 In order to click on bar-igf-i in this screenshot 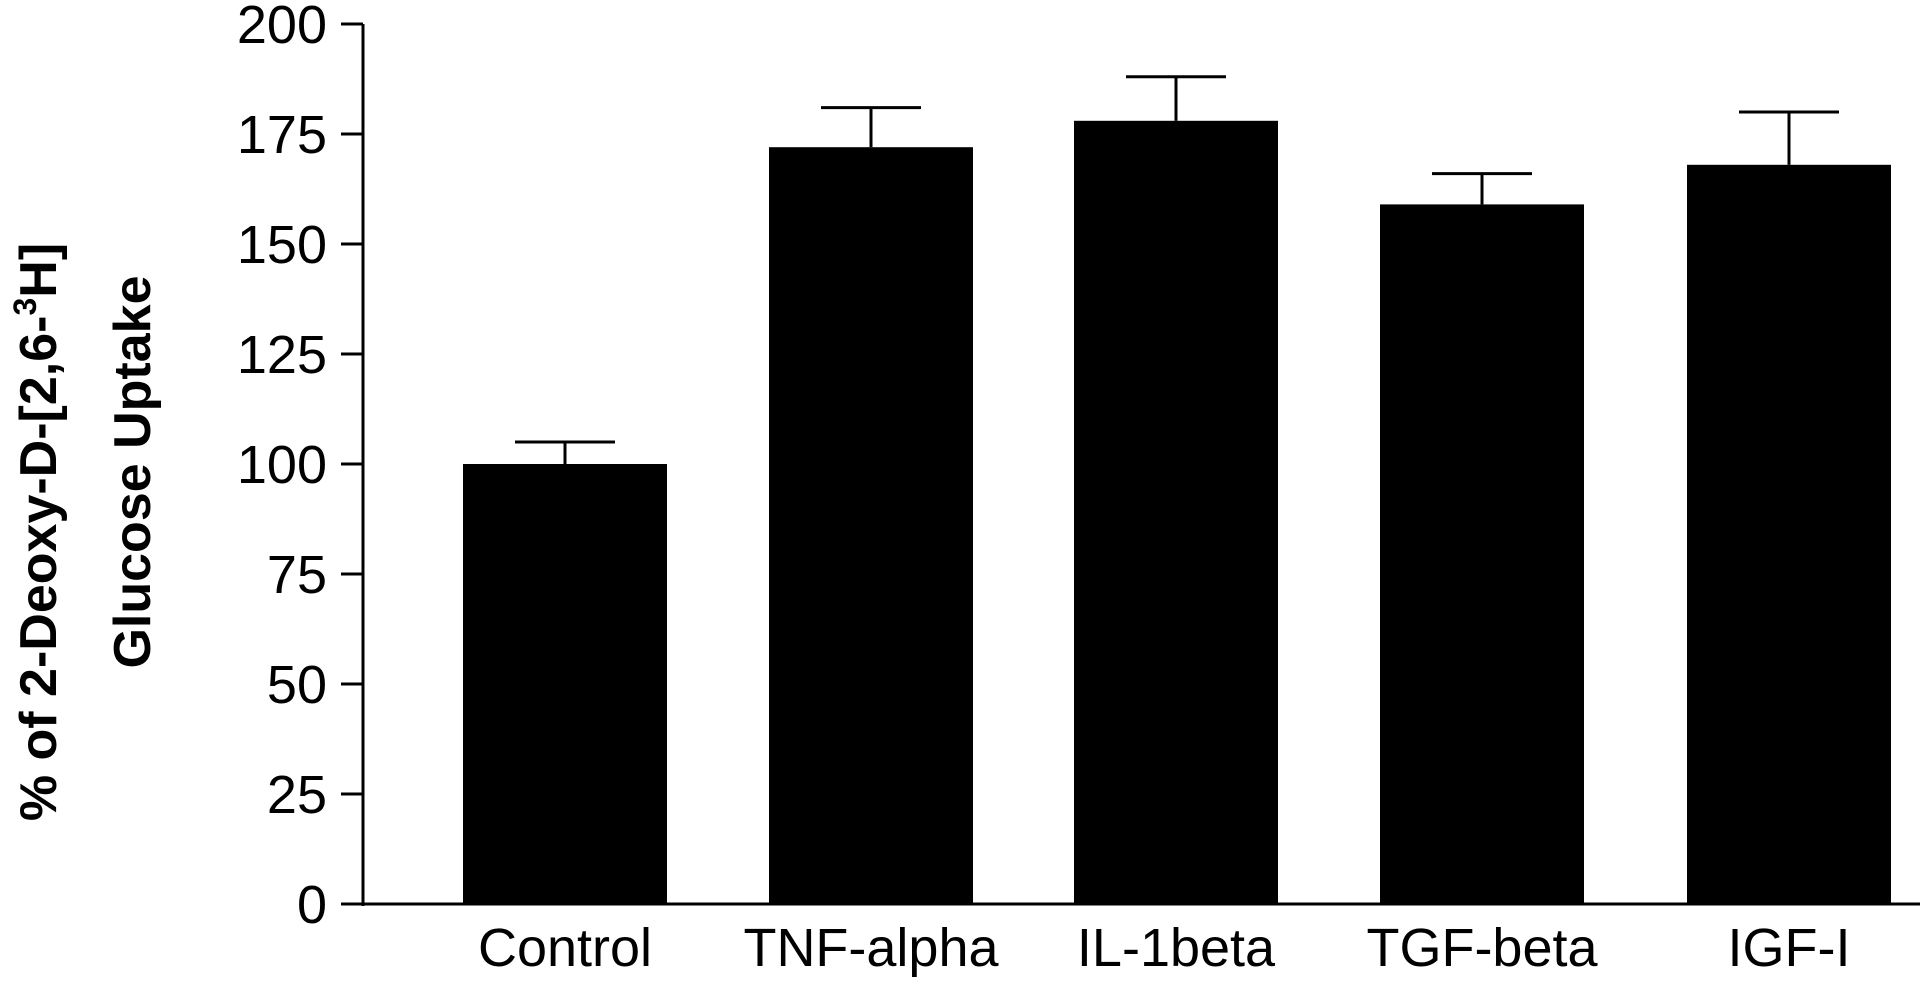, I will do `click(1789, 534)`.